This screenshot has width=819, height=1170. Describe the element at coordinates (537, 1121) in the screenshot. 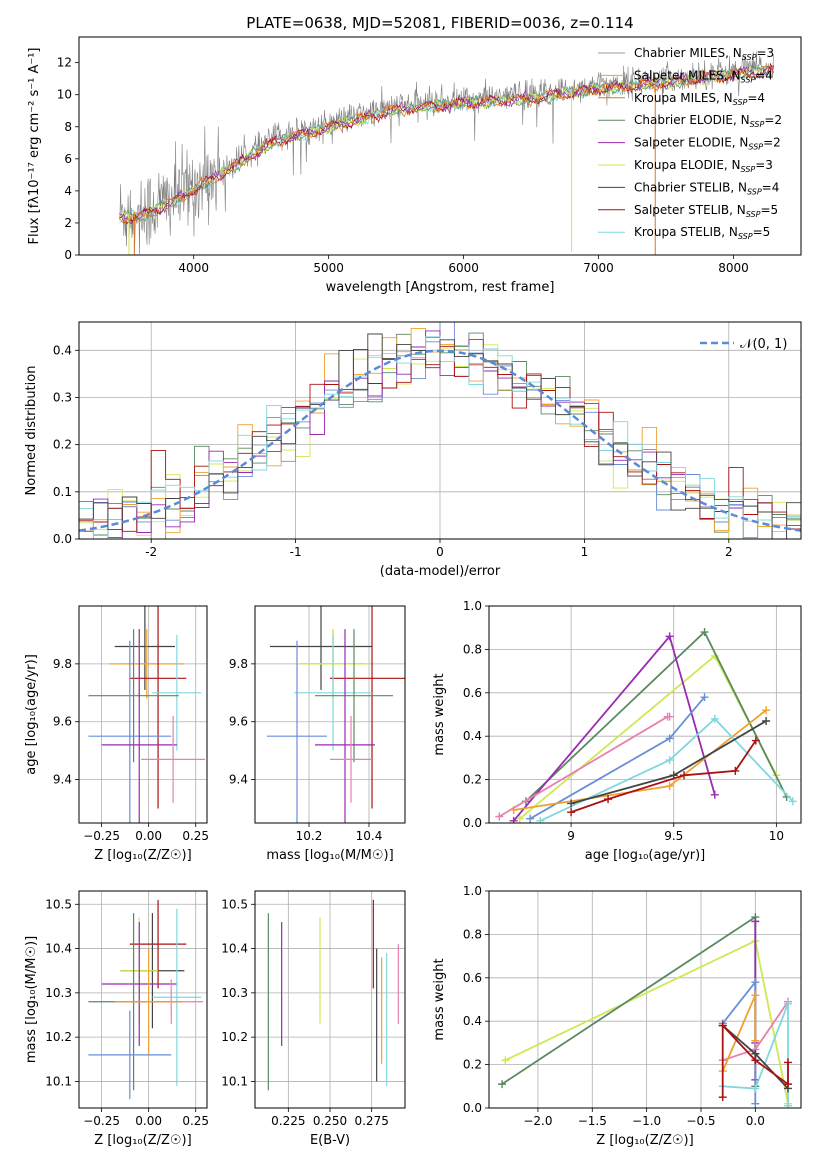

I see `x-tick-label: −2.0` at that location.